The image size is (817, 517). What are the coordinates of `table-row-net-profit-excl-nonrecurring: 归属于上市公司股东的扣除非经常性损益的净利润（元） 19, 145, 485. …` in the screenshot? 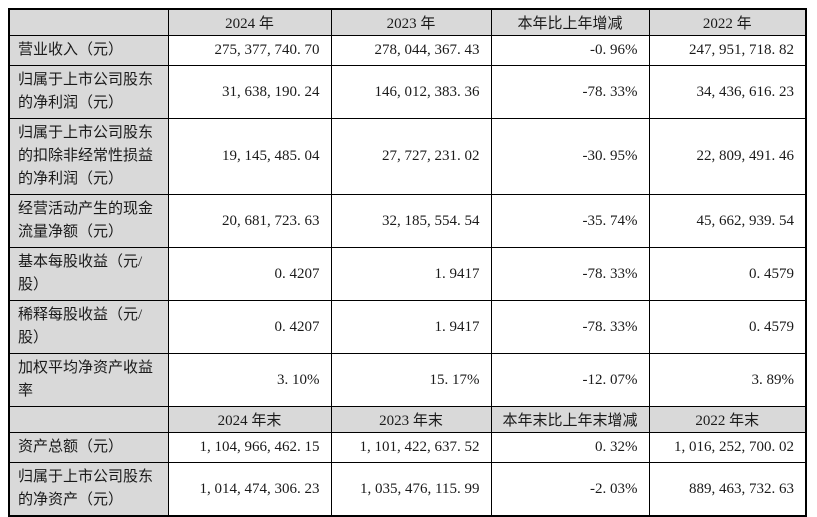 It's located at (407, 156).